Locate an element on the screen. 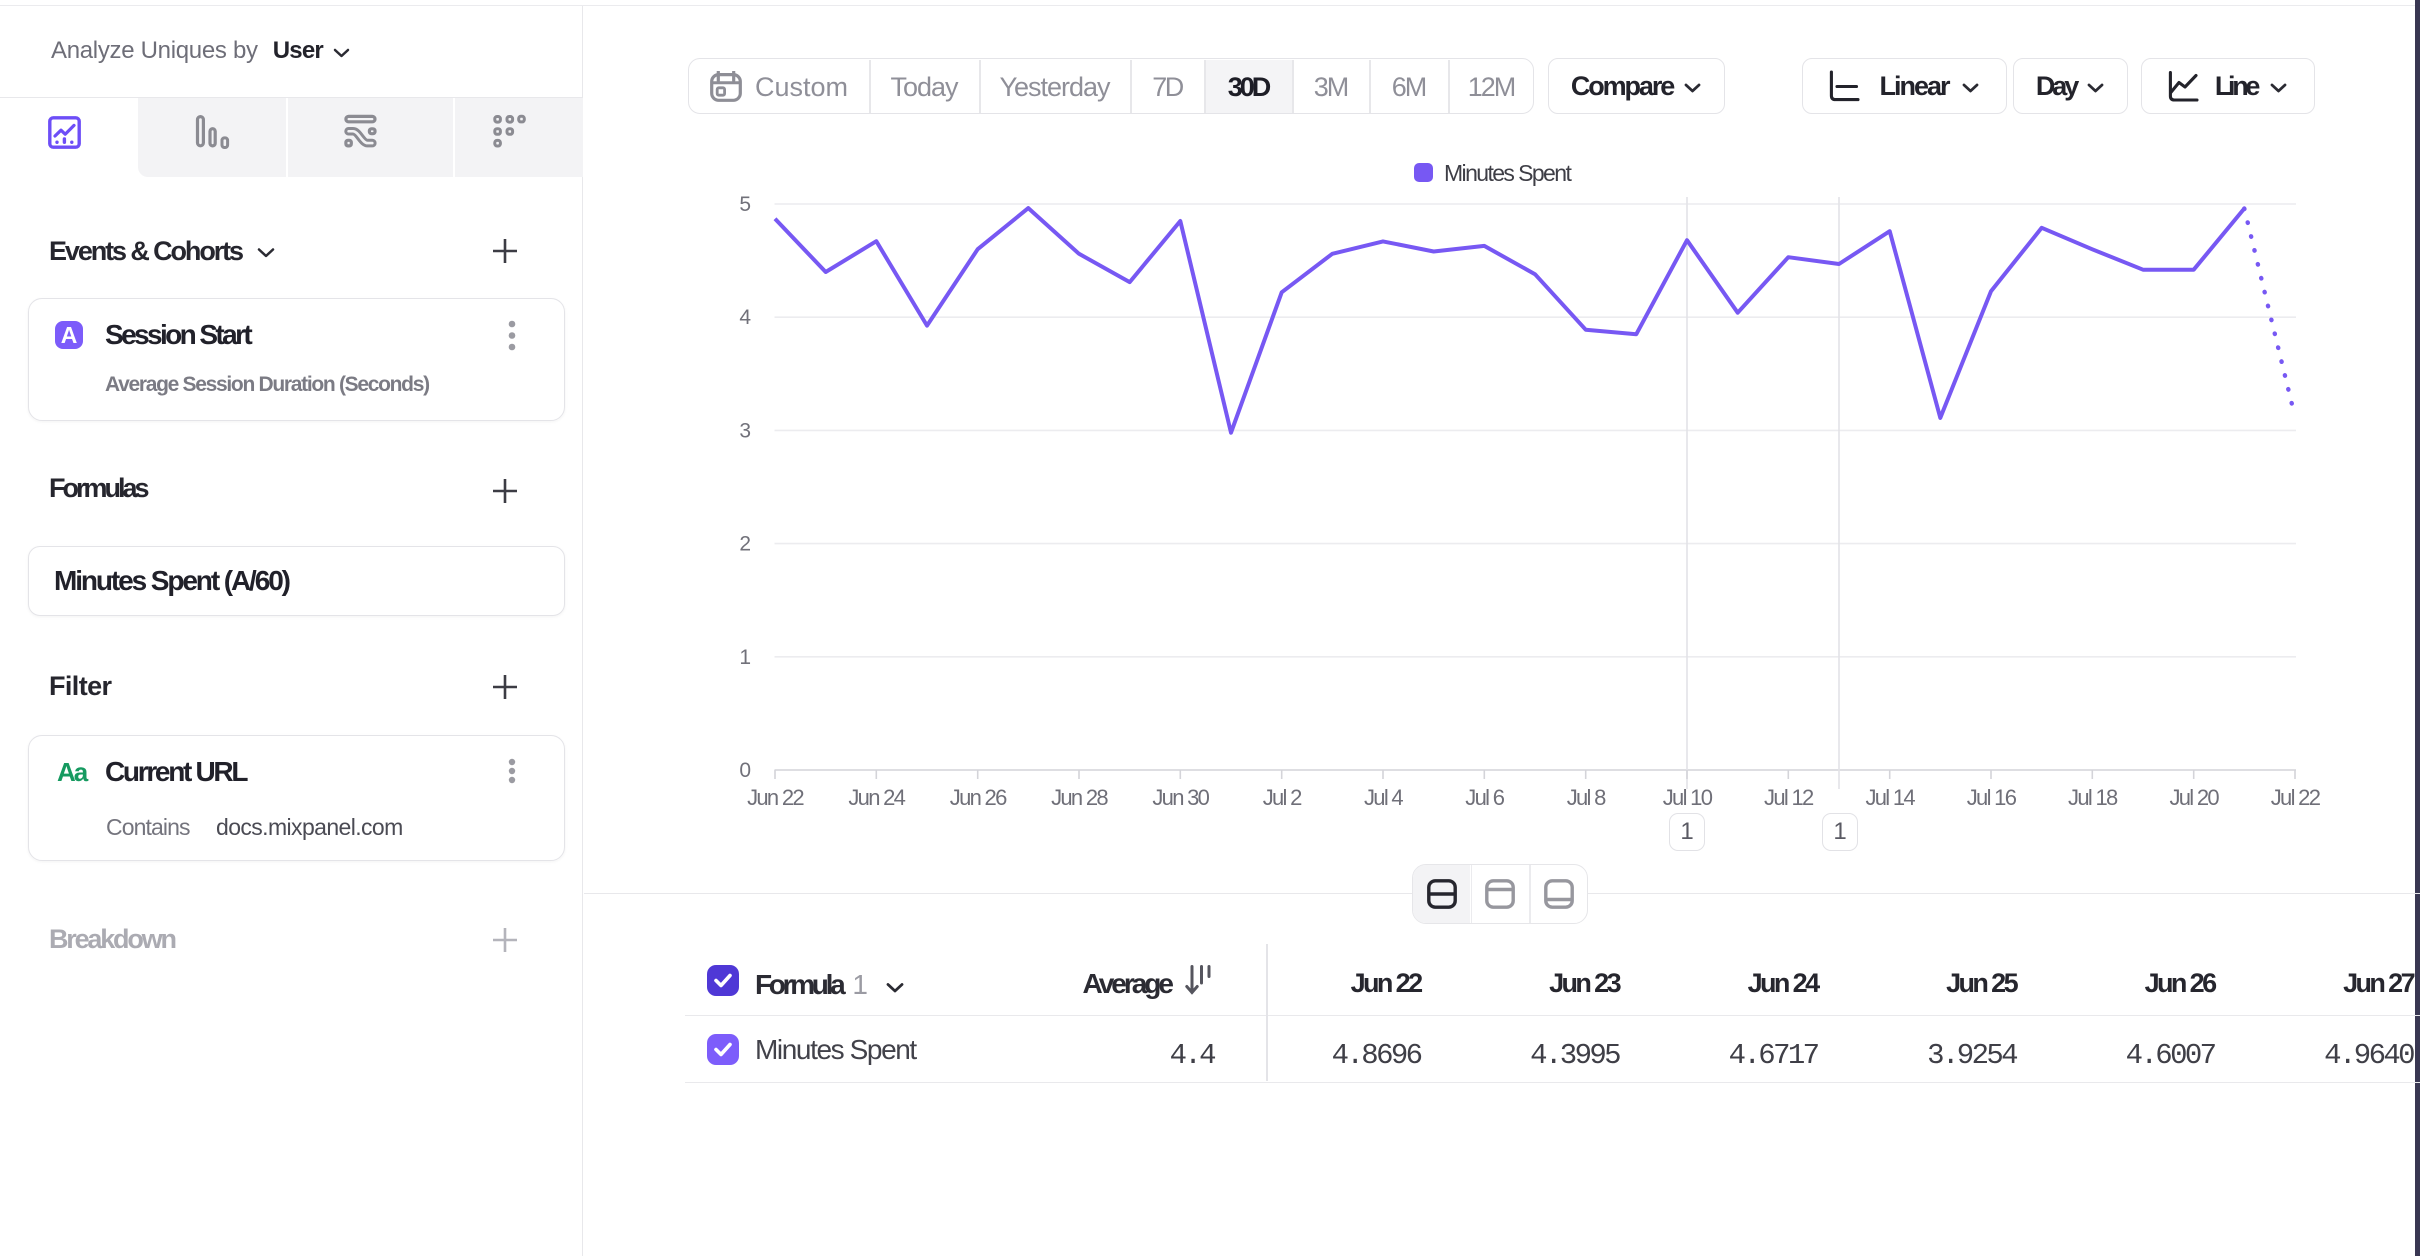 This screenshot has height=1256, width=2420. svg-text: Jul 14 is located at coordinates (1890, 797).